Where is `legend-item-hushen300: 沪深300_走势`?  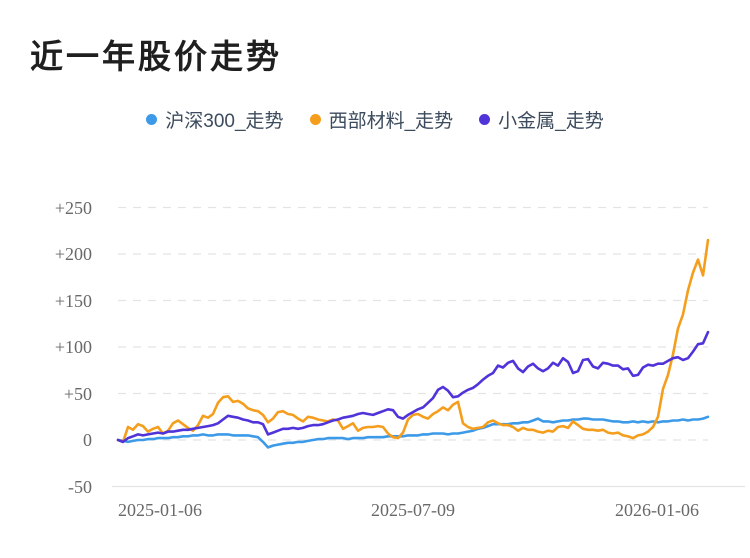 legend-item-hushen300: 沪深300_走势 is located at coordinates (215, 119).